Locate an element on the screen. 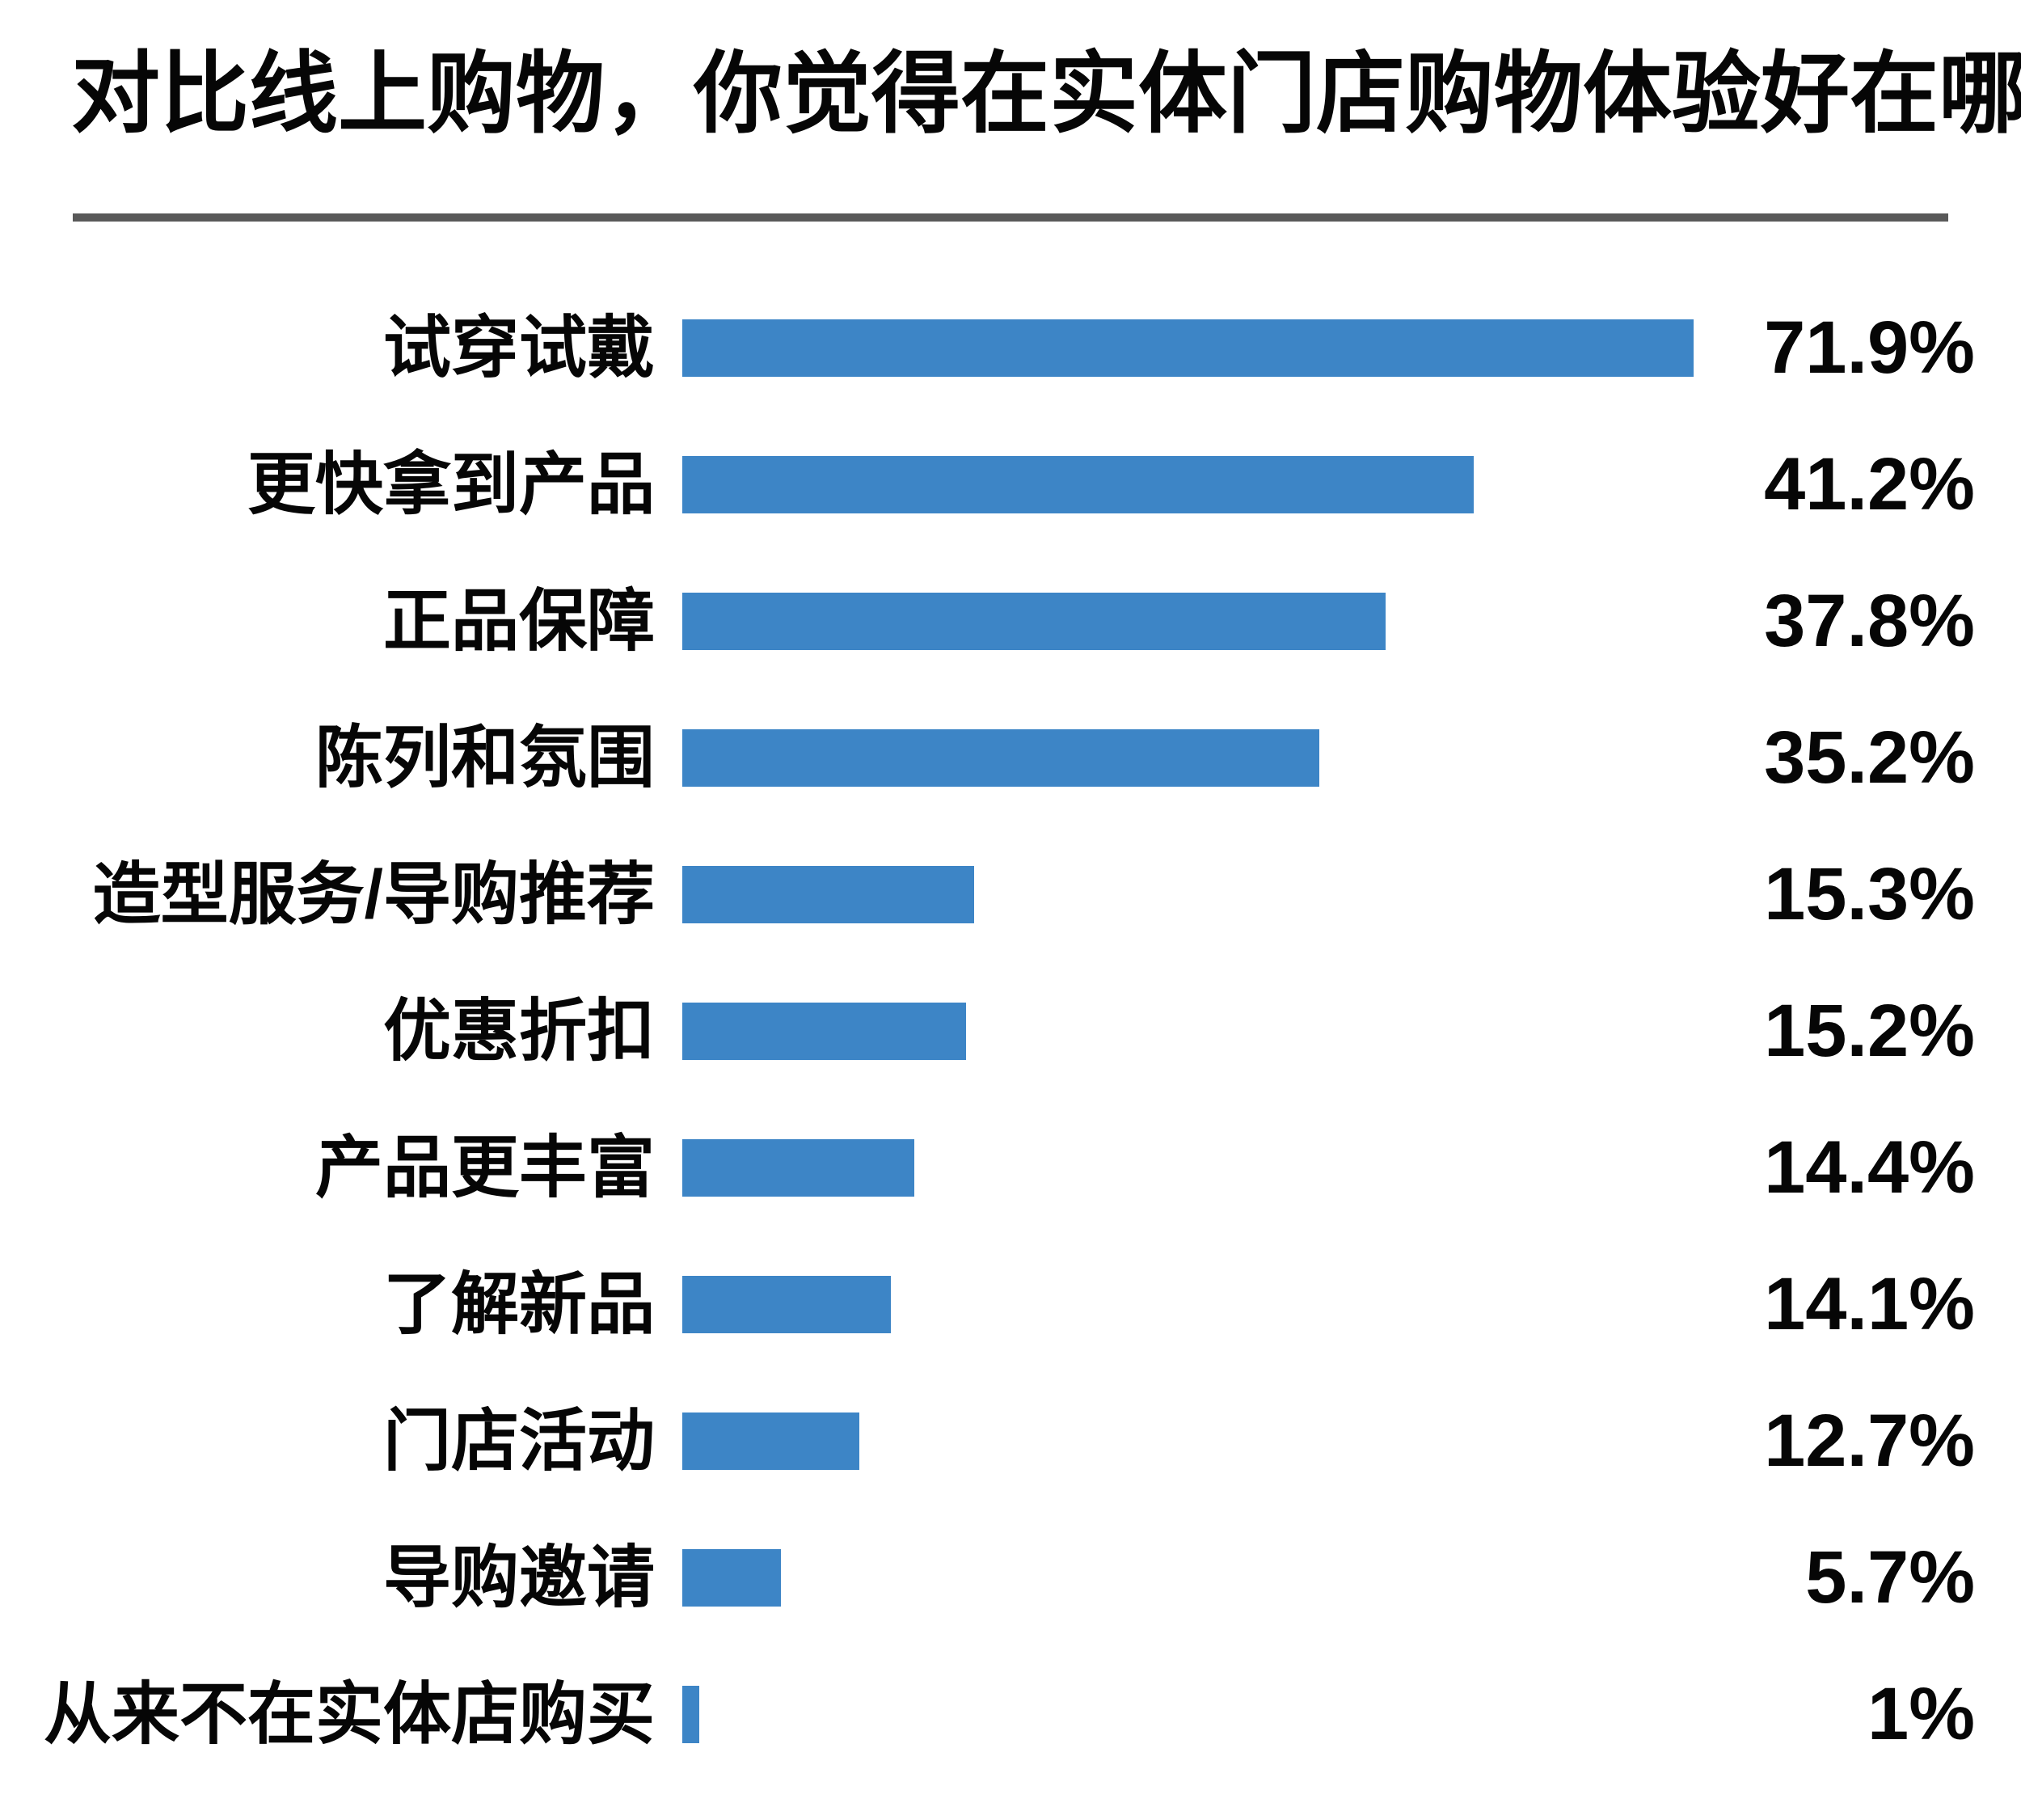 The height and width of the screenshot is (1820, 2021). category-label: 从来不在实体店购买 is located at coordinates (349, 1714).